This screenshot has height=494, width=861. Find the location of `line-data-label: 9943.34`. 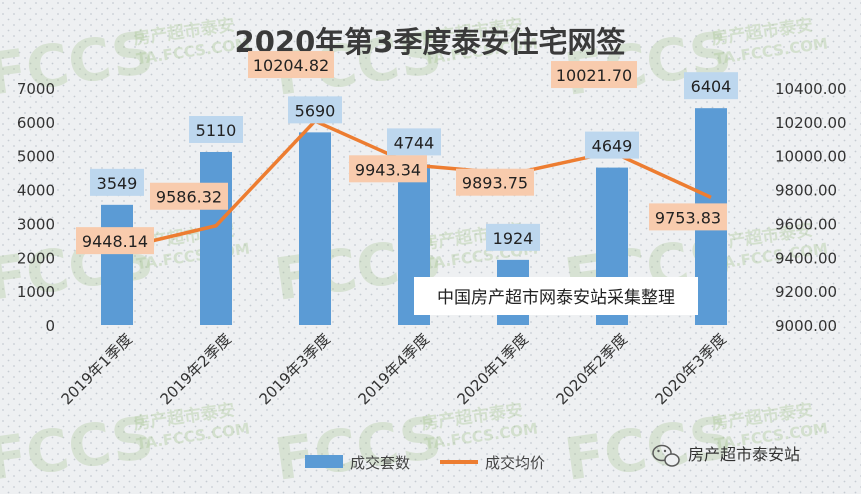

line-data-label: 9943.34 is located at coordinates (388, 169).